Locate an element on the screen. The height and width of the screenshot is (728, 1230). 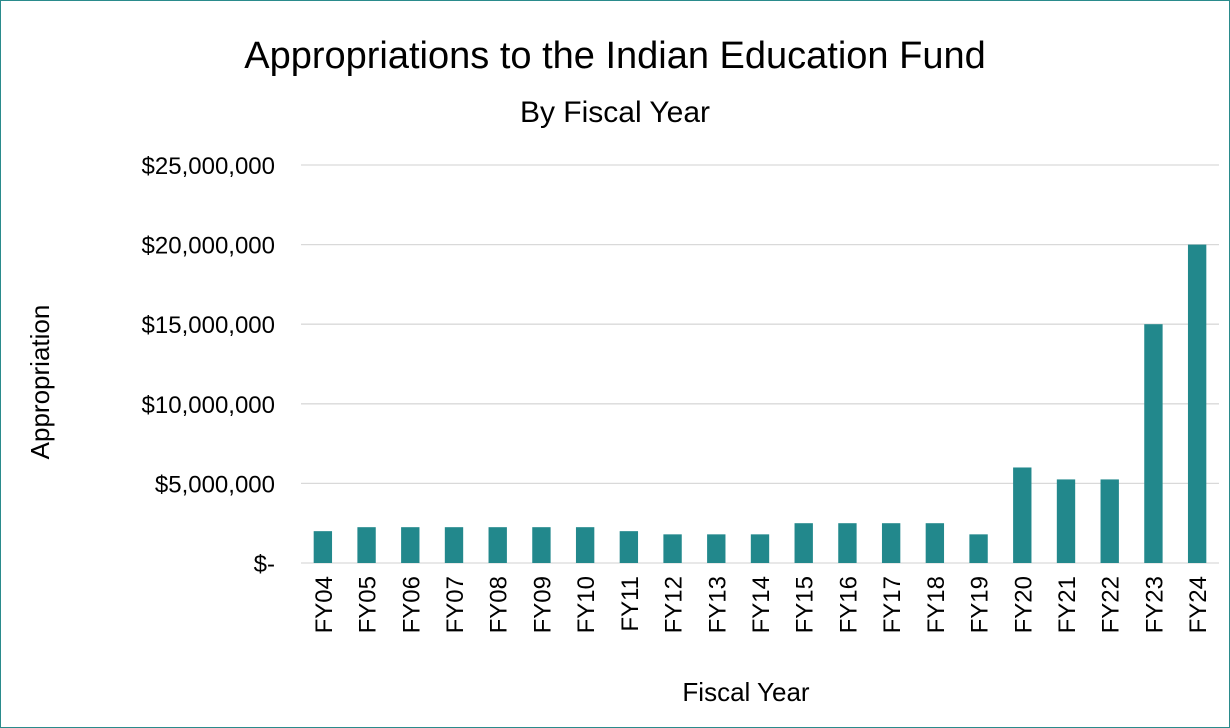
y-tick-label: $20,000,000 is located at coordinates (208, 246).